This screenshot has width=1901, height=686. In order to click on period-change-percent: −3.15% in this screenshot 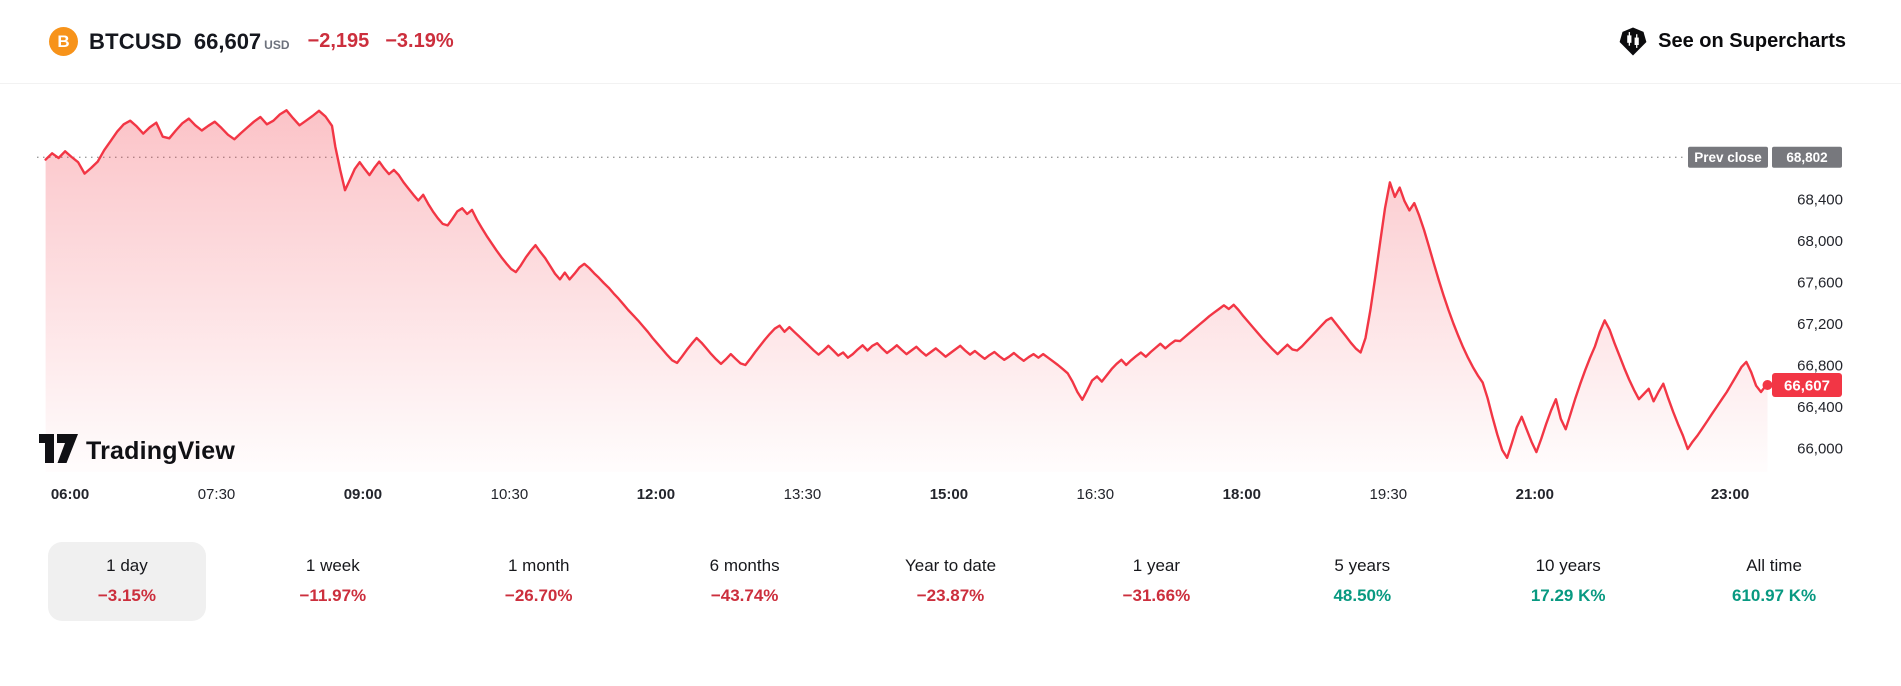, I will do `click(126, 595)`.